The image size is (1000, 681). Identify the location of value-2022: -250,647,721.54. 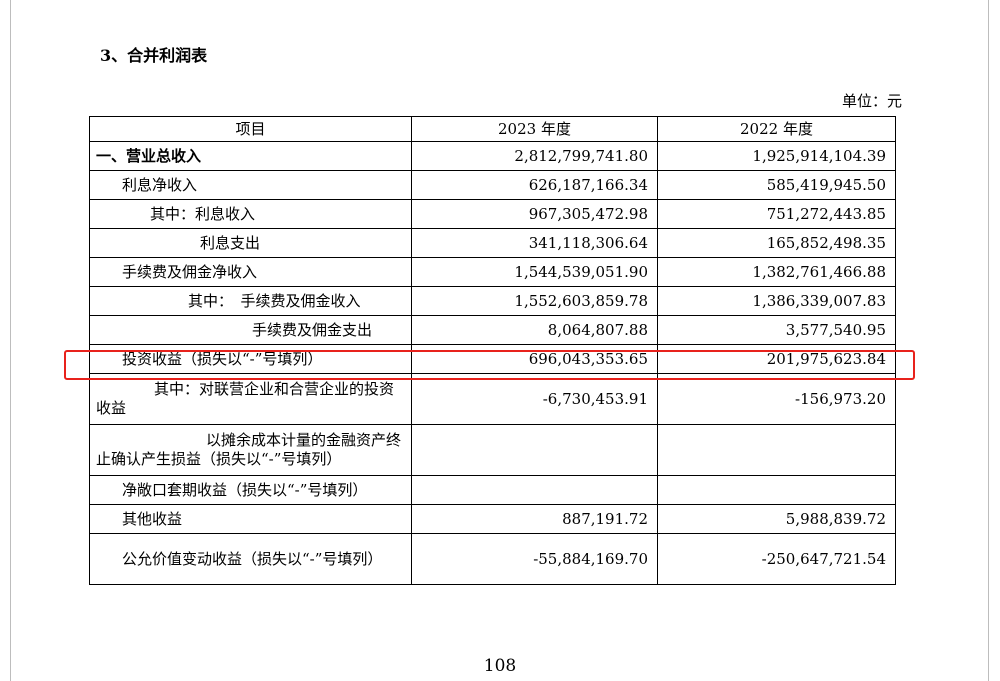
(776, 559).